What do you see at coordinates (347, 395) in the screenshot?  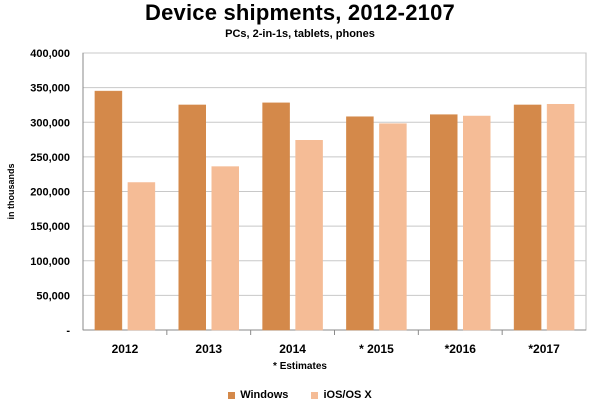 I see `legend-label-ios: iOS/OS X` at bounding box center [347, 395].